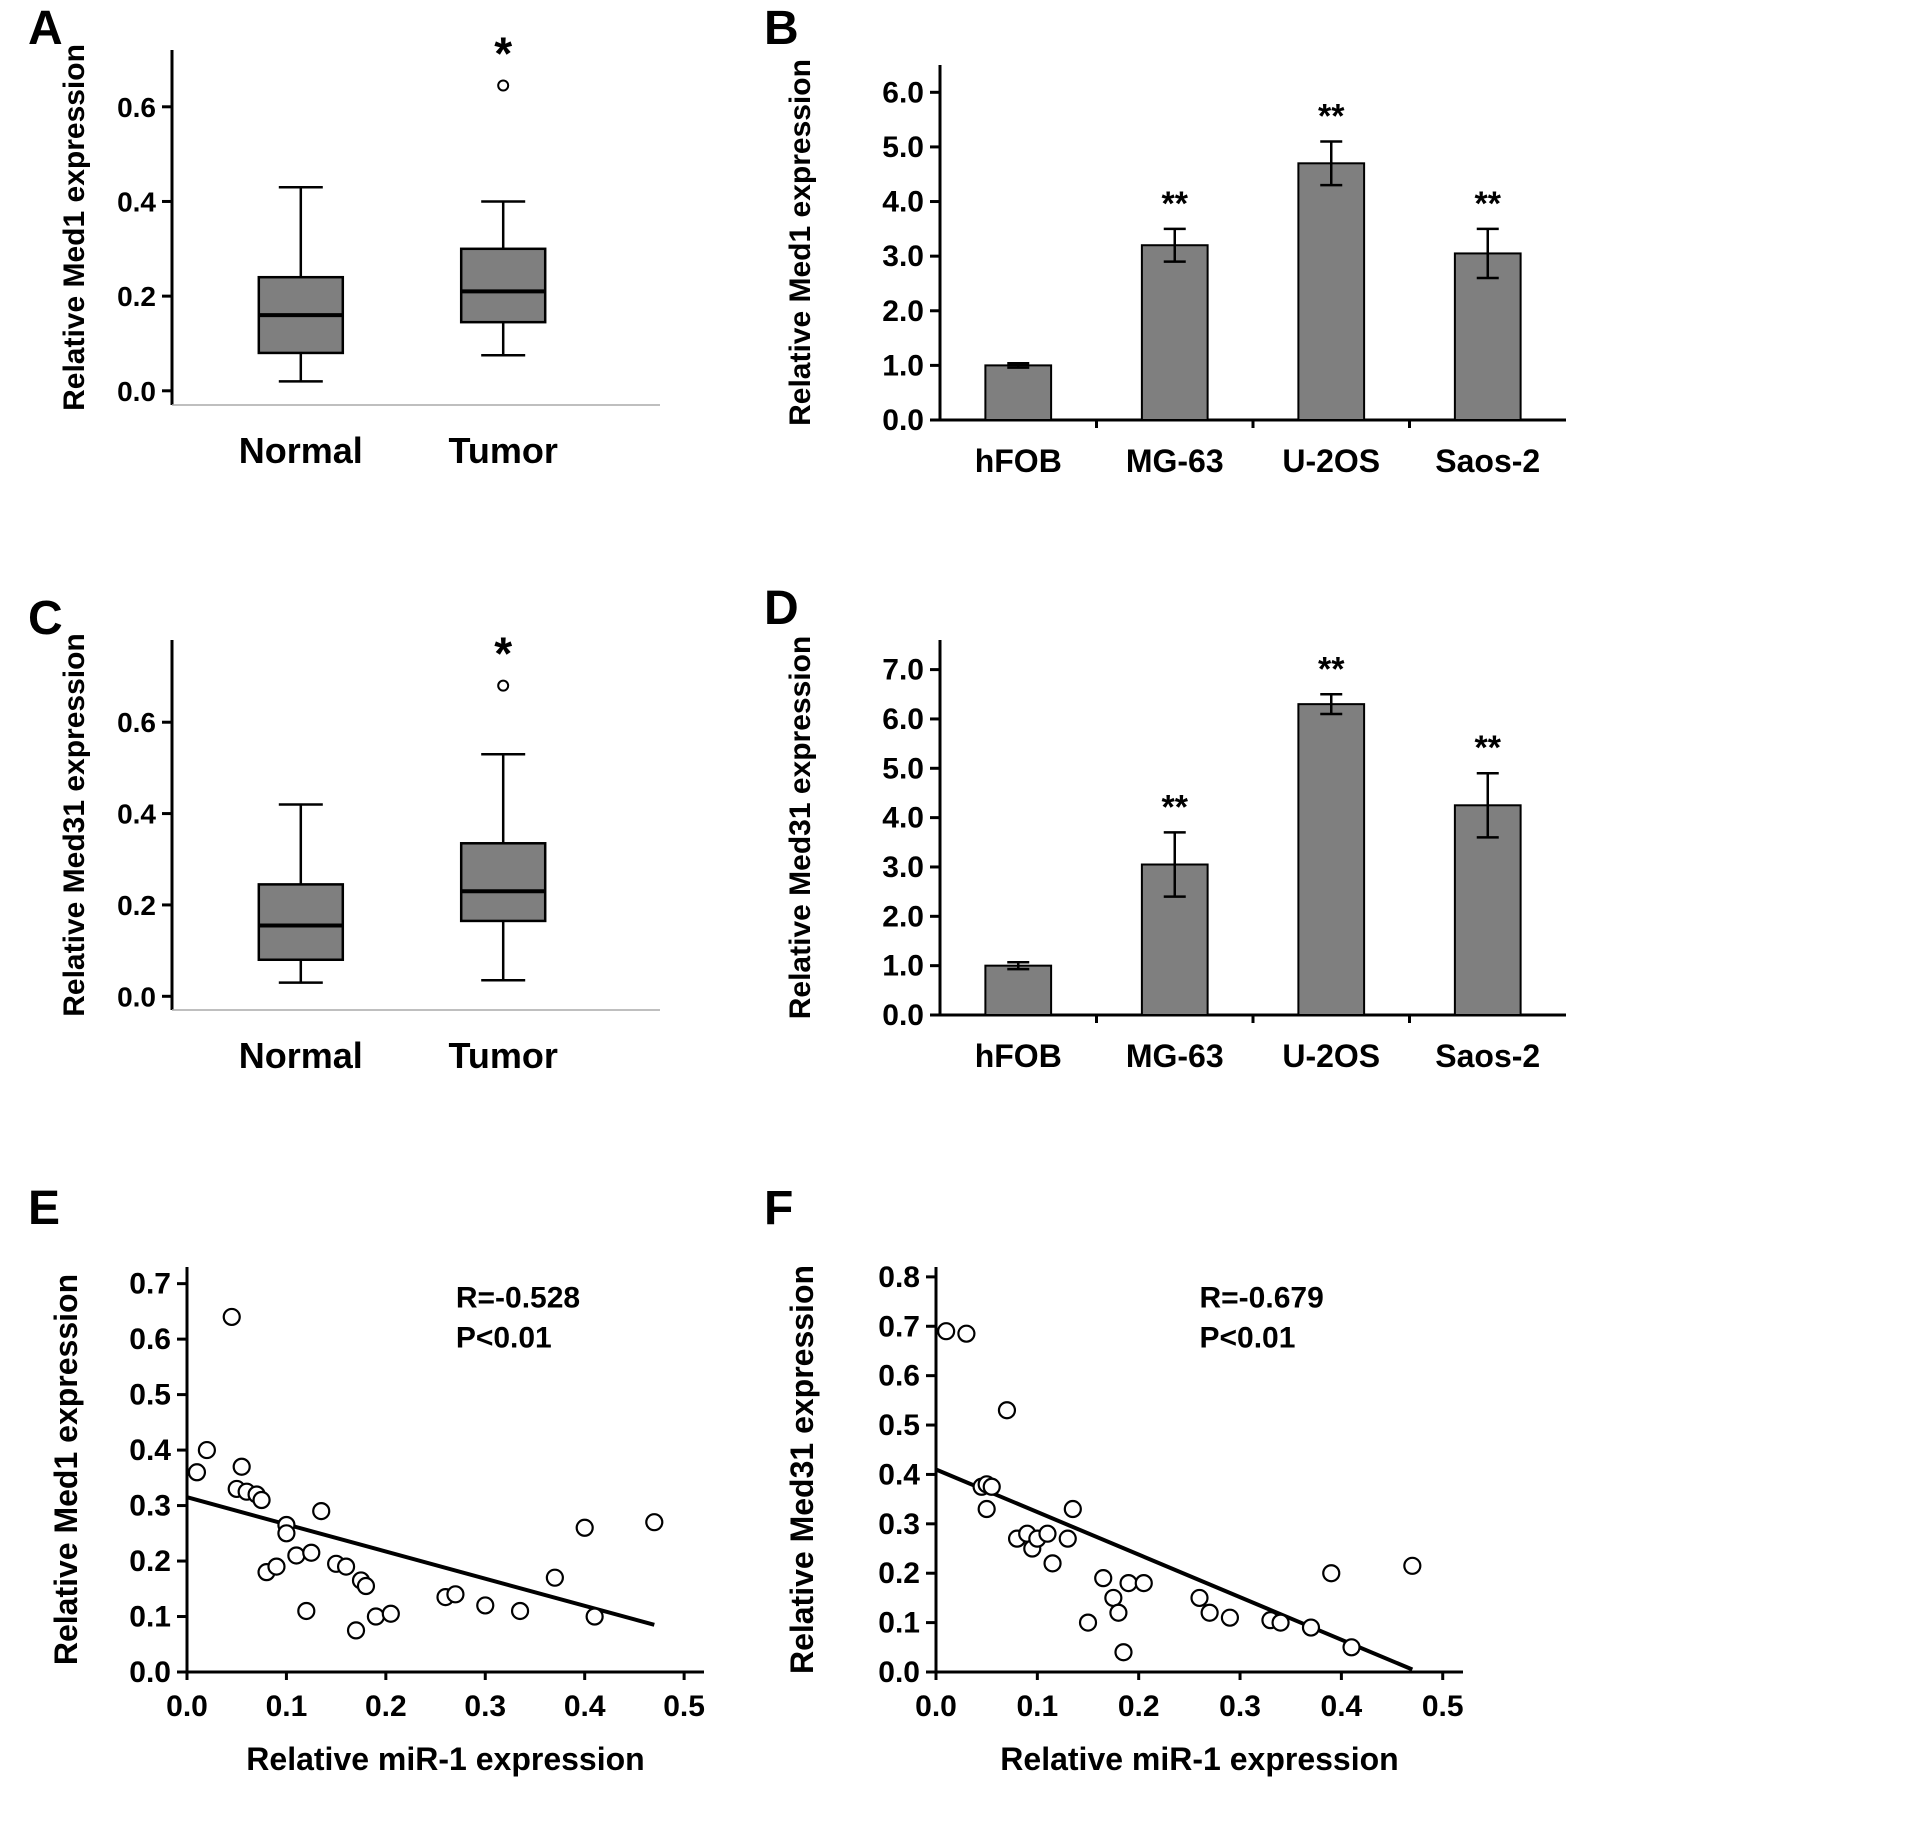  I want to click on panel-label-c: C, so click(45, 618).